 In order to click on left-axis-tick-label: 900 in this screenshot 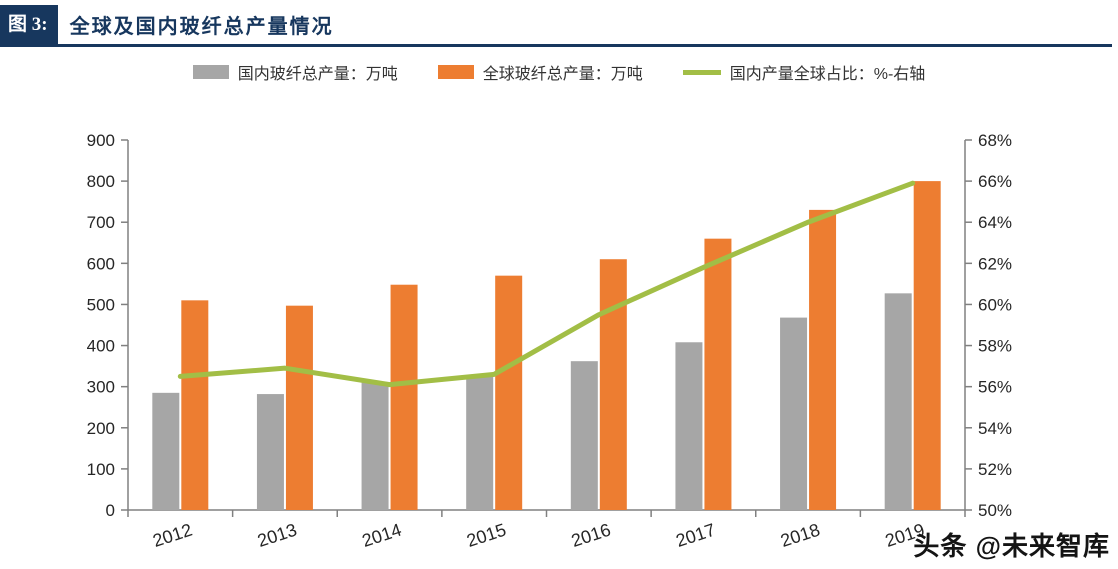, I will do `click(101, 140)`.